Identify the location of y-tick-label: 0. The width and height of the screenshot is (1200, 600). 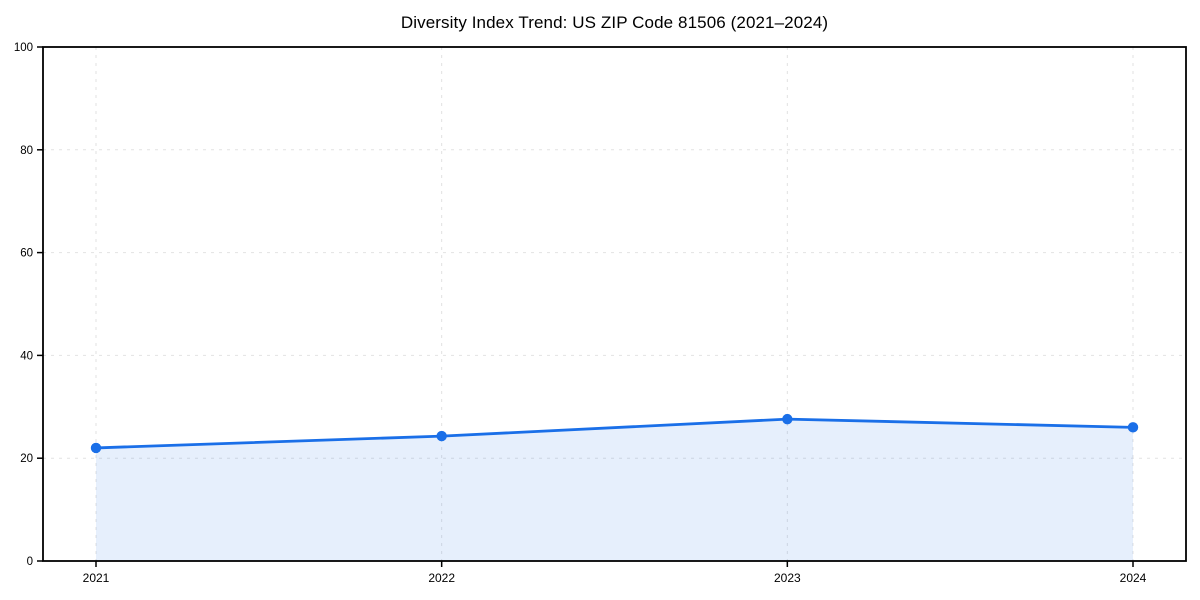
(30, 562).